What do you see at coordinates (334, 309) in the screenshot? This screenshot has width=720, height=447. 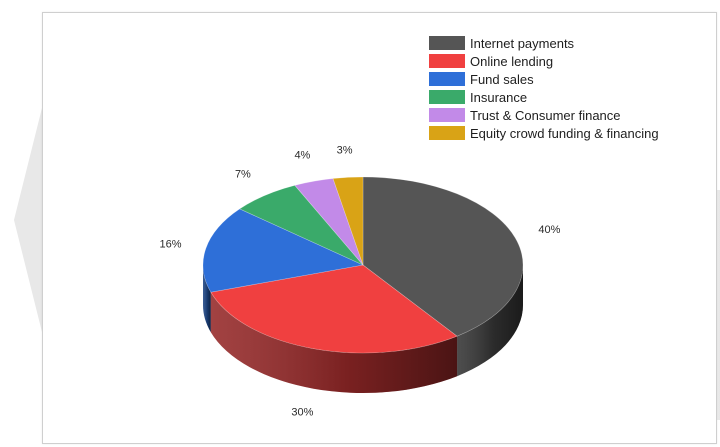 I see `pie-slice-online-lending` at bounding box center [334, 309].